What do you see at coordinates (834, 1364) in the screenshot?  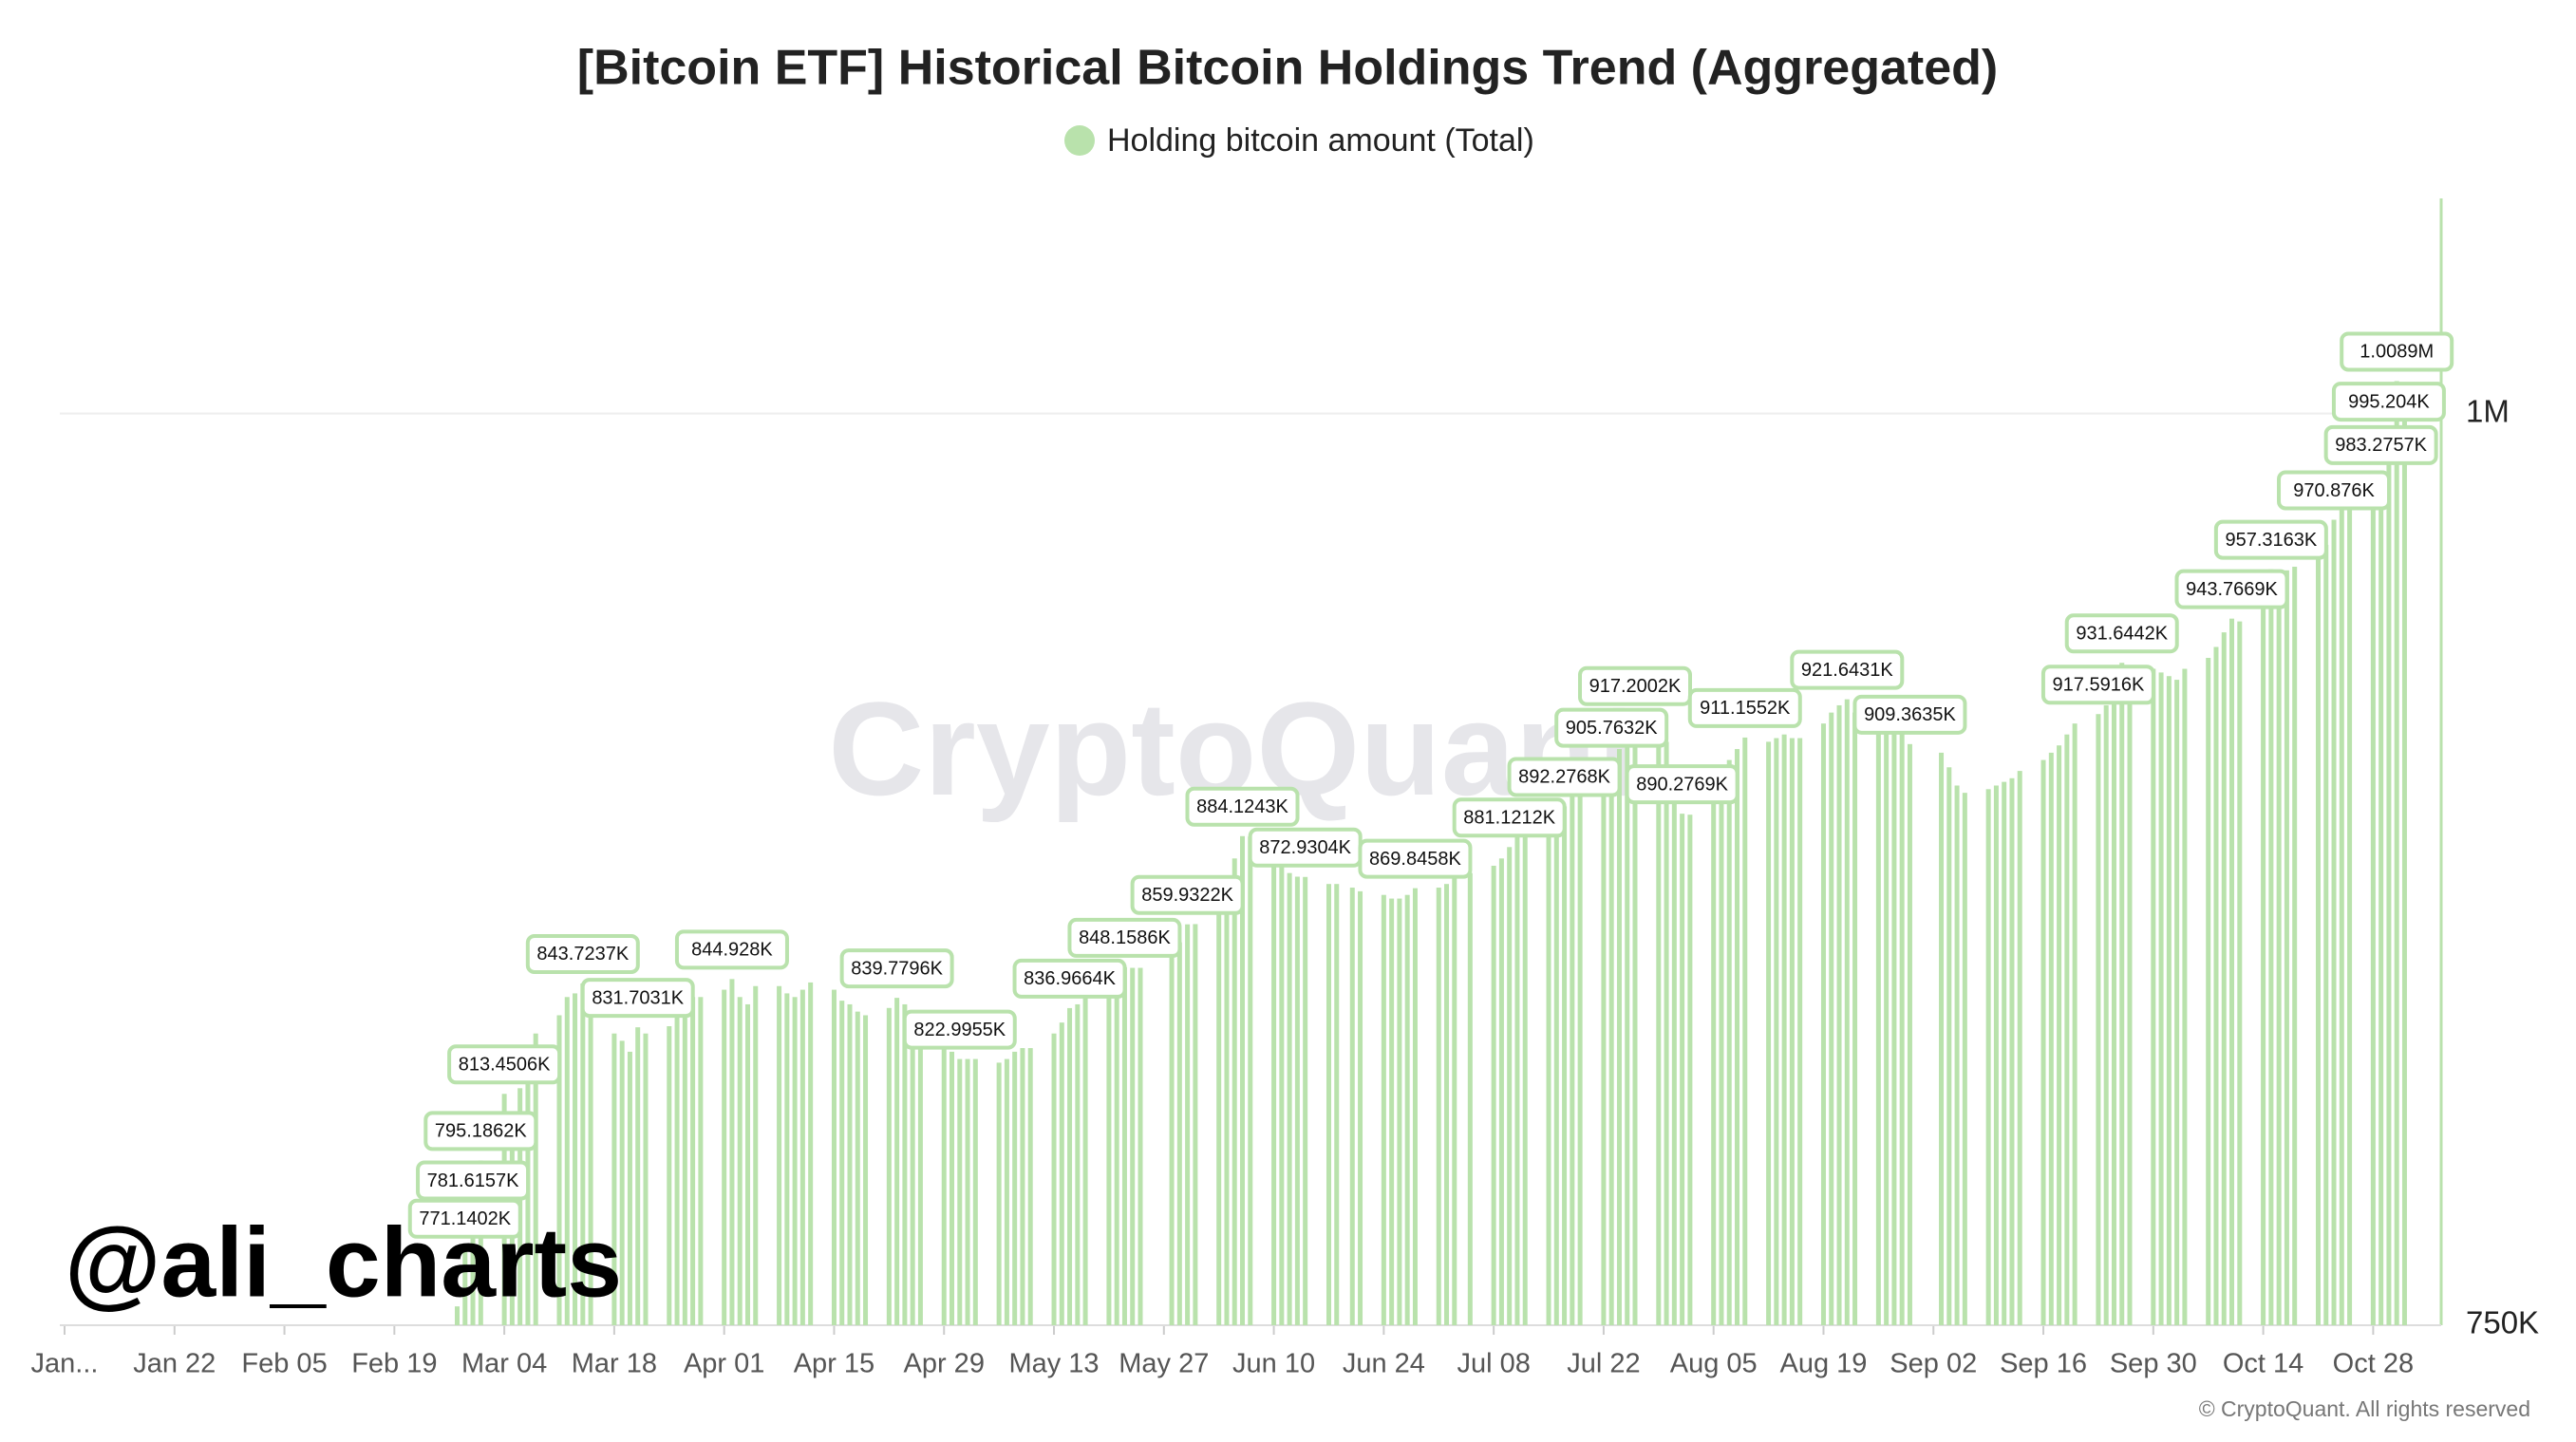 I see `x-tick-label: Apr 15` at bounding box center [834, 1364].